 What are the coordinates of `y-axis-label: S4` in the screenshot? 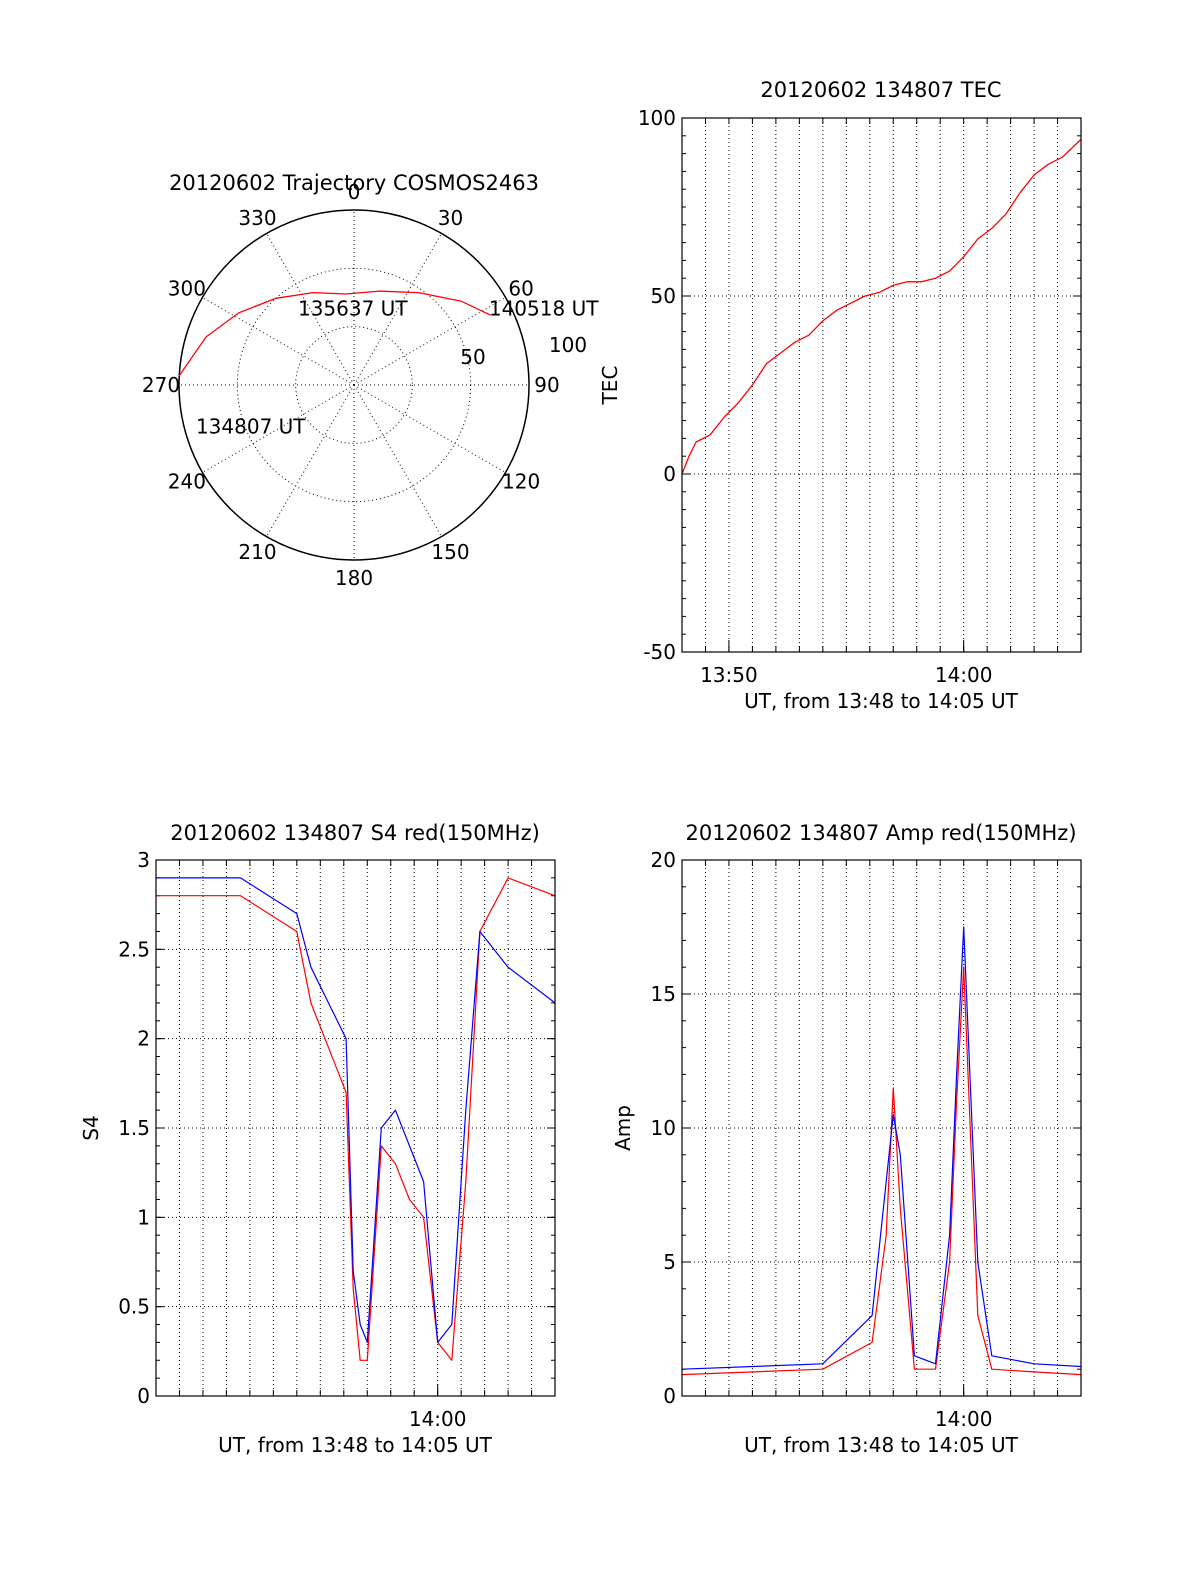 It's located at (91, 1127).